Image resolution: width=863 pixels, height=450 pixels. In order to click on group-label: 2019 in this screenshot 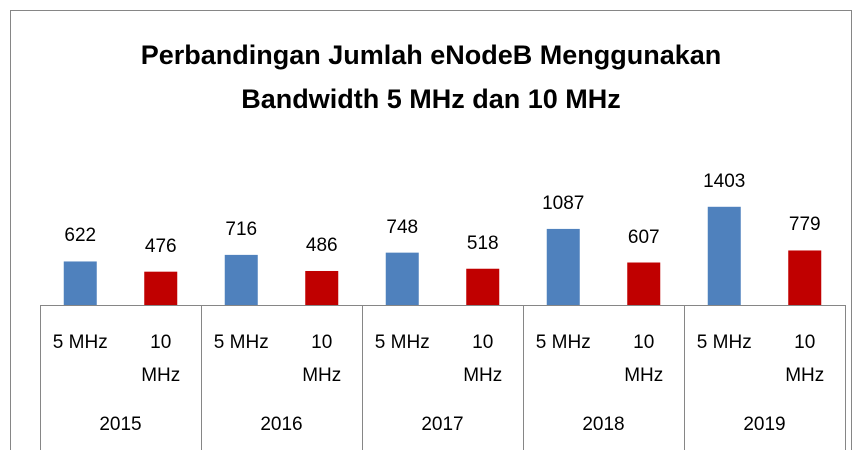, I will do `click(764, 424)`.